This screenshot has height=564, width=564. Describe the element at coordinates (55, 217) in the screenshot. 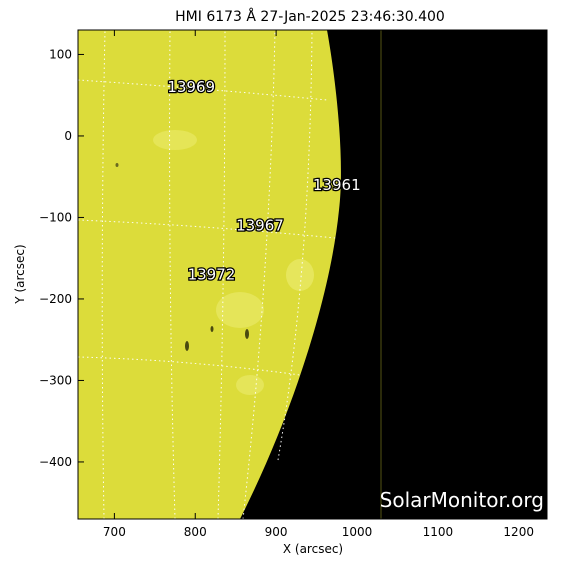

I see `y-tick-label: −100` at that location.